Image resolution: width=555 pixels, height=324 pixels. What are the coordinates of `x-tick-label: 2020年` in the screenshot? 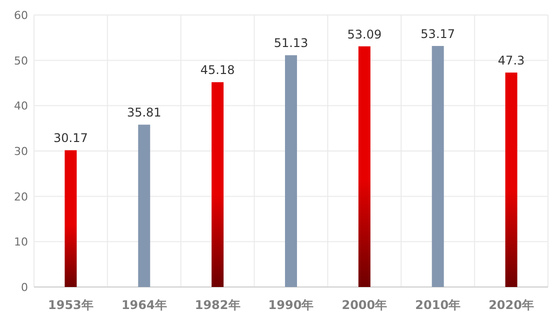 It's located at (511, 305).